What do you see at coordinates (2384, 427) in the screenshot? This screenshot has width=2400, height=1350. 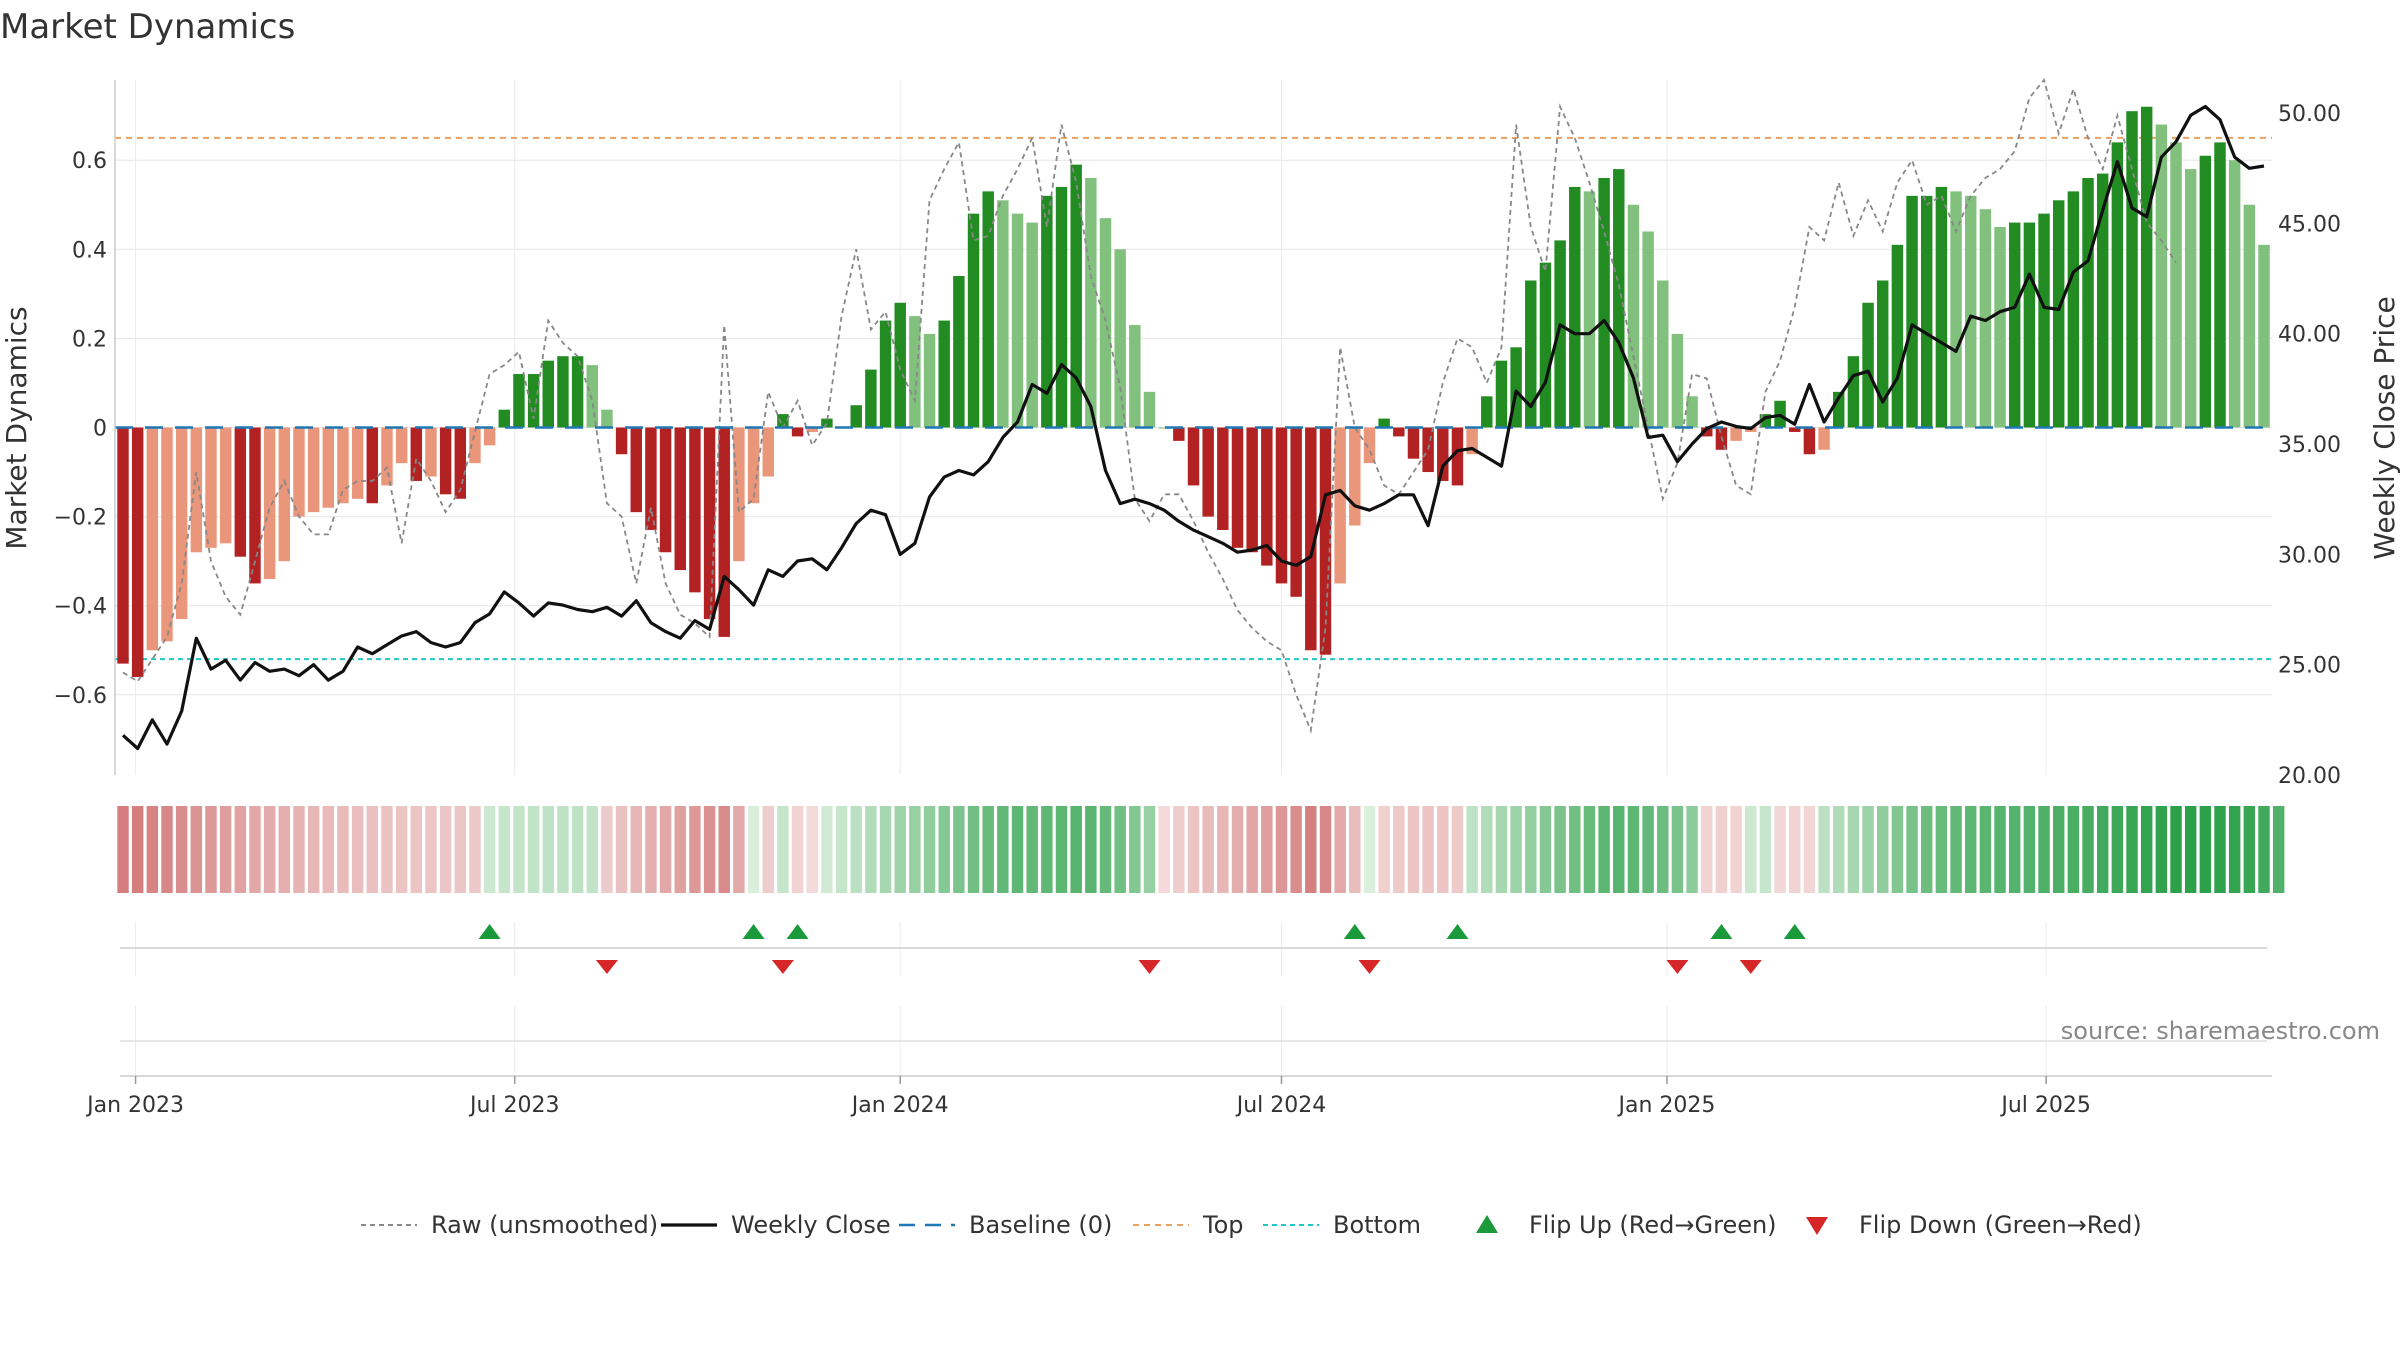 I see `y-axis-label-right: Weekly Close Price` at bounding box center [2384, 427].